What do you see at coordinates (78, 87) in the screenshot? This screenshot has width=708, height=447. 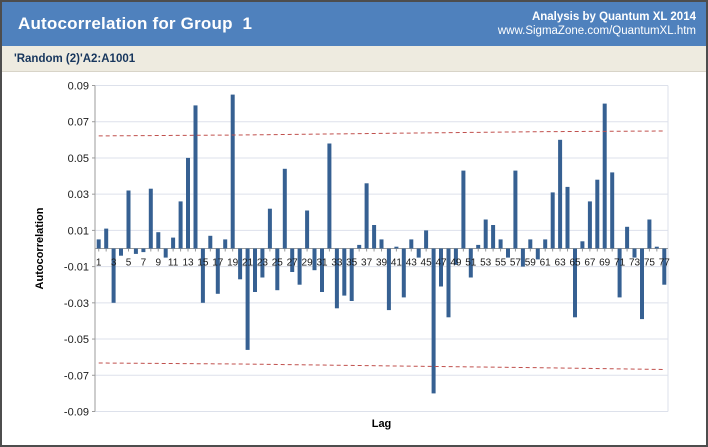 I see `y-tick-label: 0.09` at bounding box center [78, 87].